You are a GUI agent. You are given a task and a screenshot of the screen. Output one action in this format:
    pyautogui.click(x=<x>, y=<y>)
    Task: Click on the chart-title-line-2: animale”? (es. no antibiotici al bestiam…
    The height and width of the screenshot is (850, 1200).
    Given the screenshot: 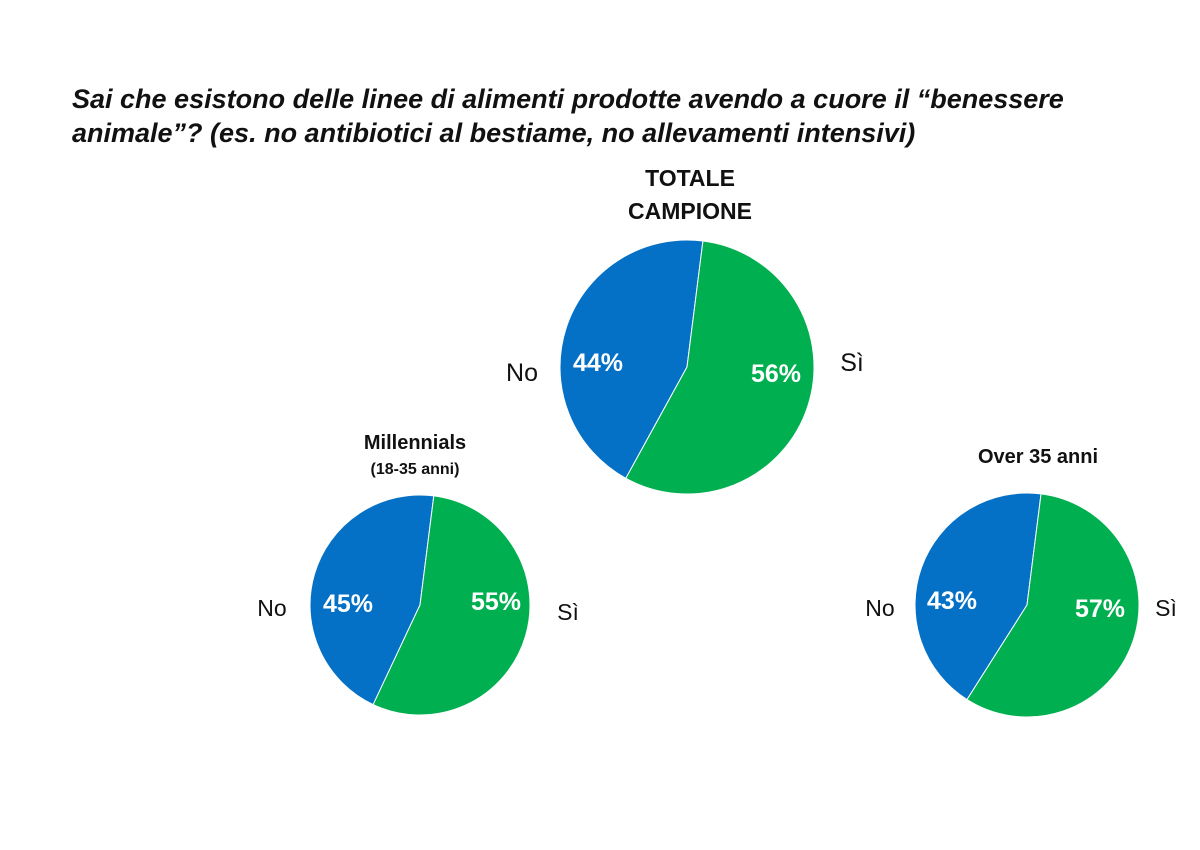 What is the action you would take?
    pyautogui.click(x=494, y=133)
    